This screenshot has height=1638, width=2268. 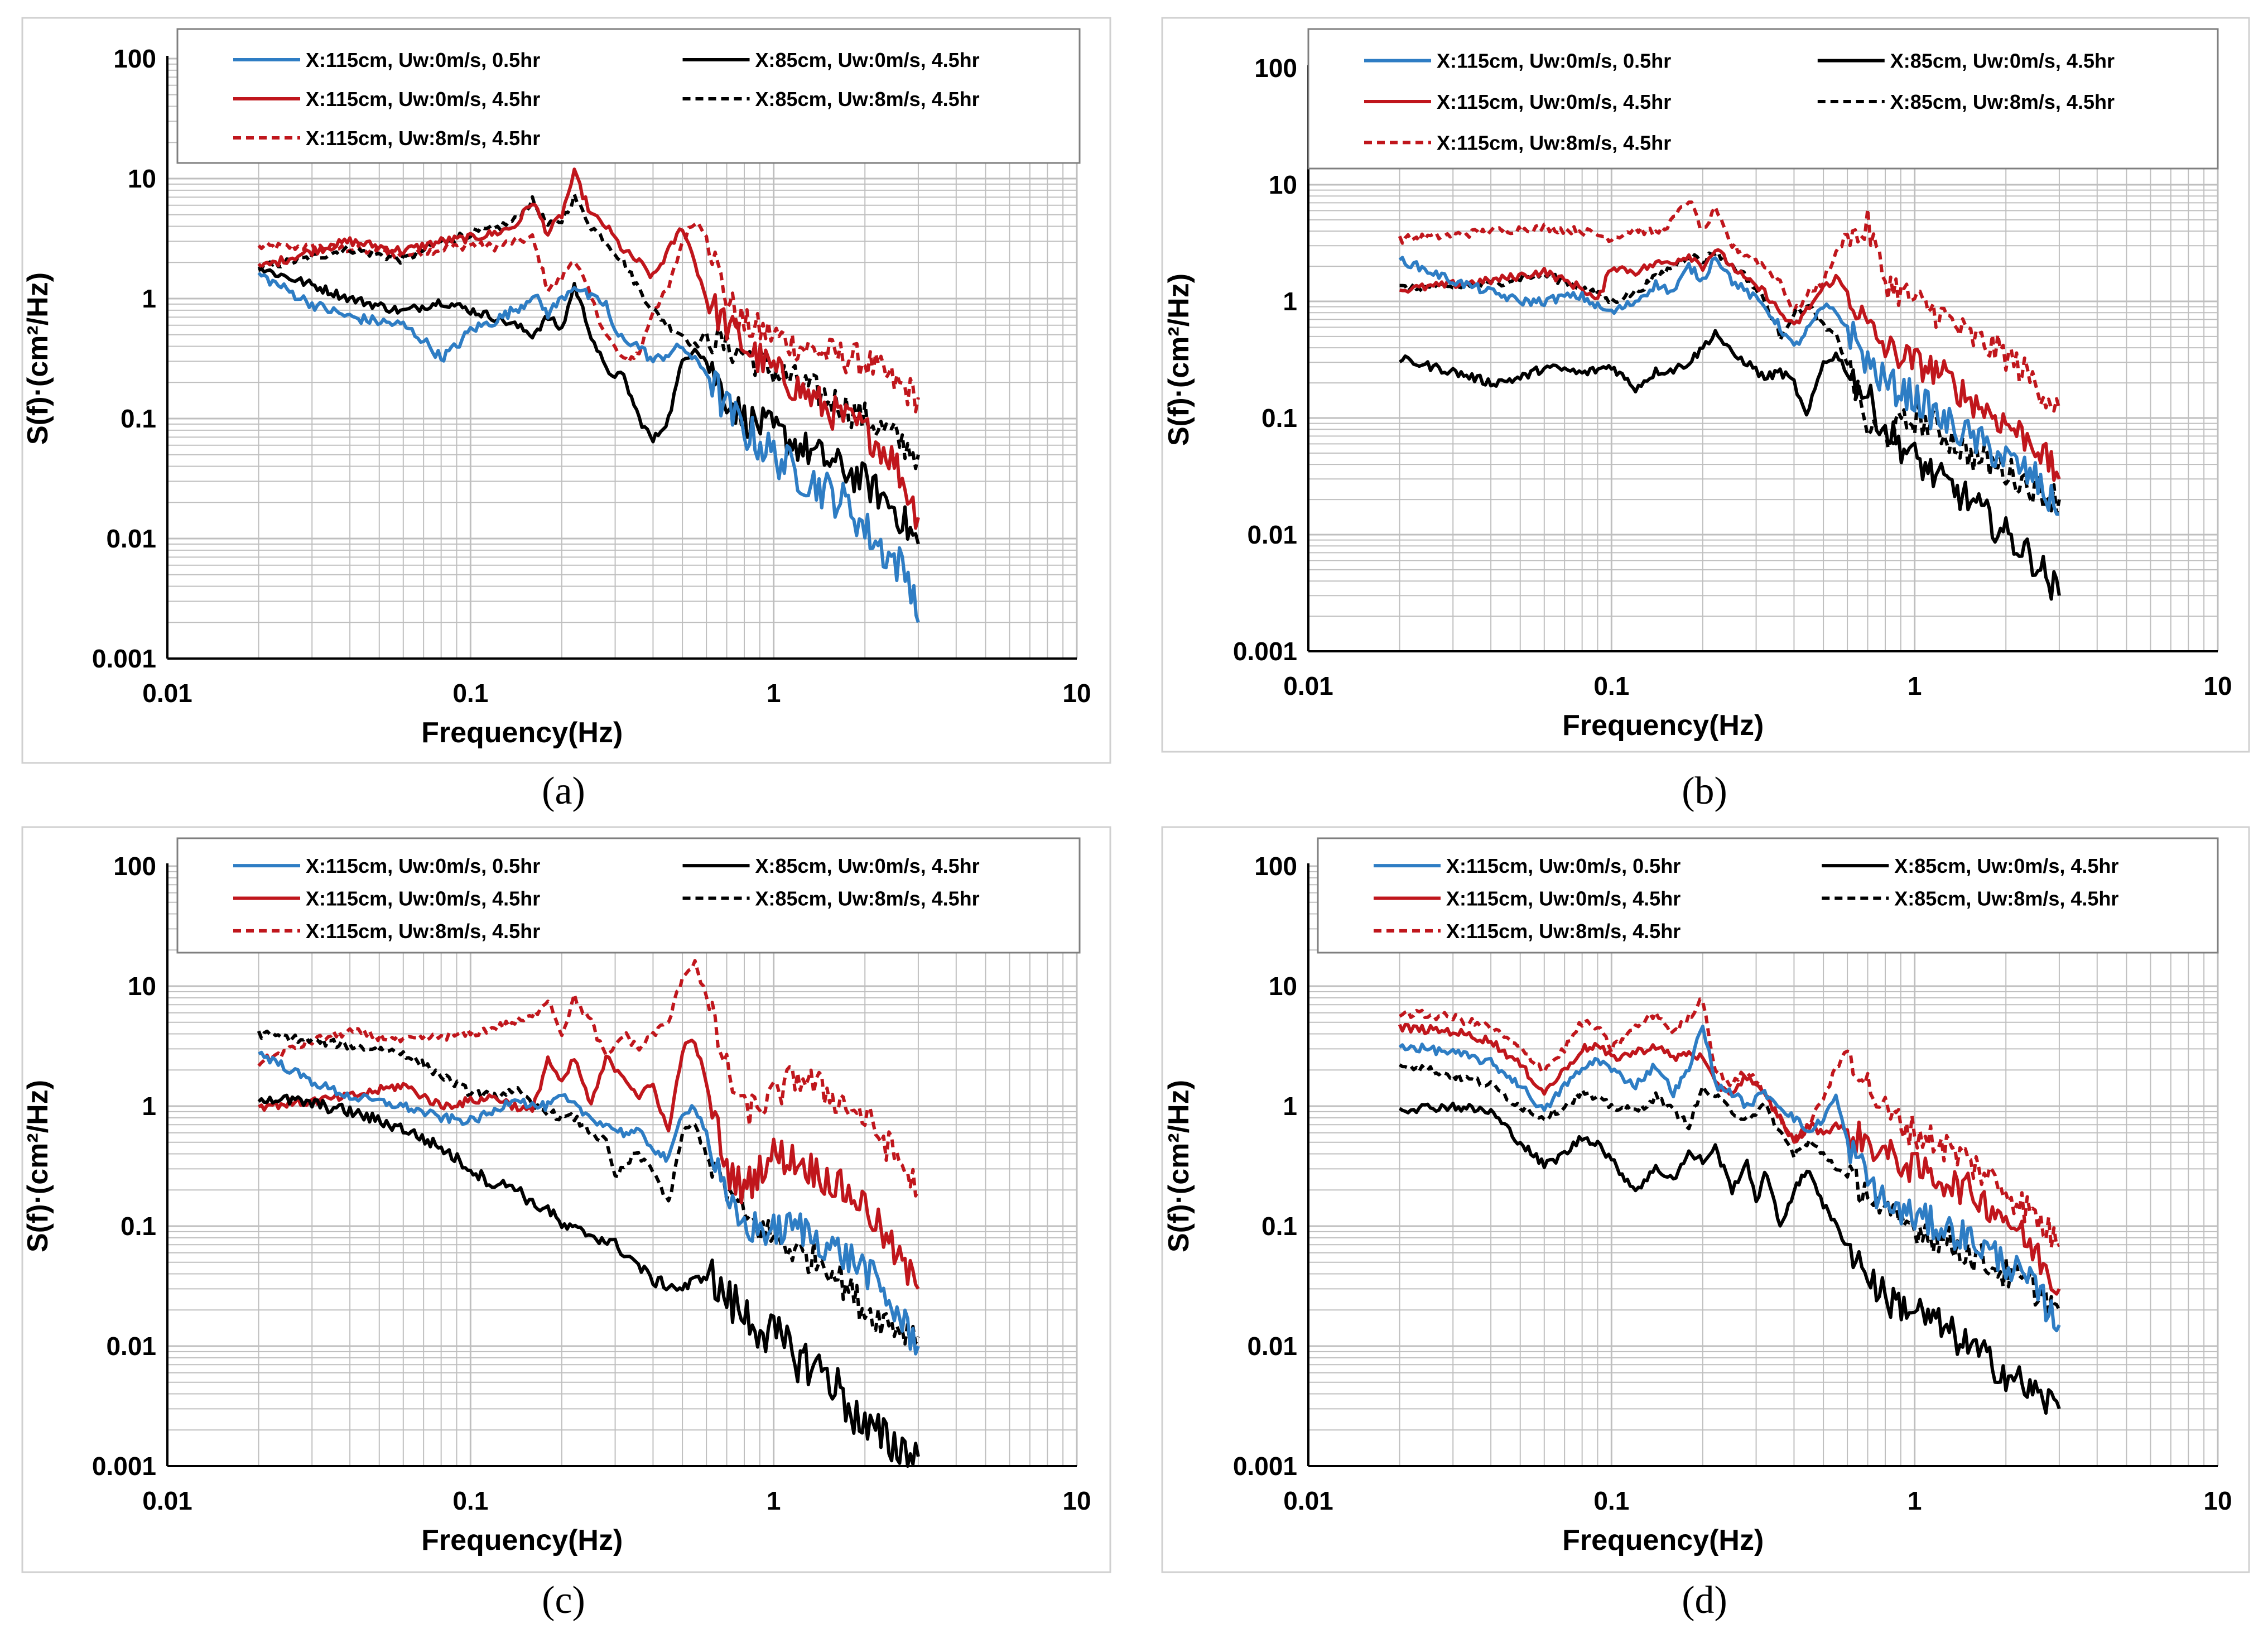 What do you see at coordinates (1704, 791) in the screenshot?
I see `panel-caption: (b)` at bounding box center [1704, 791].